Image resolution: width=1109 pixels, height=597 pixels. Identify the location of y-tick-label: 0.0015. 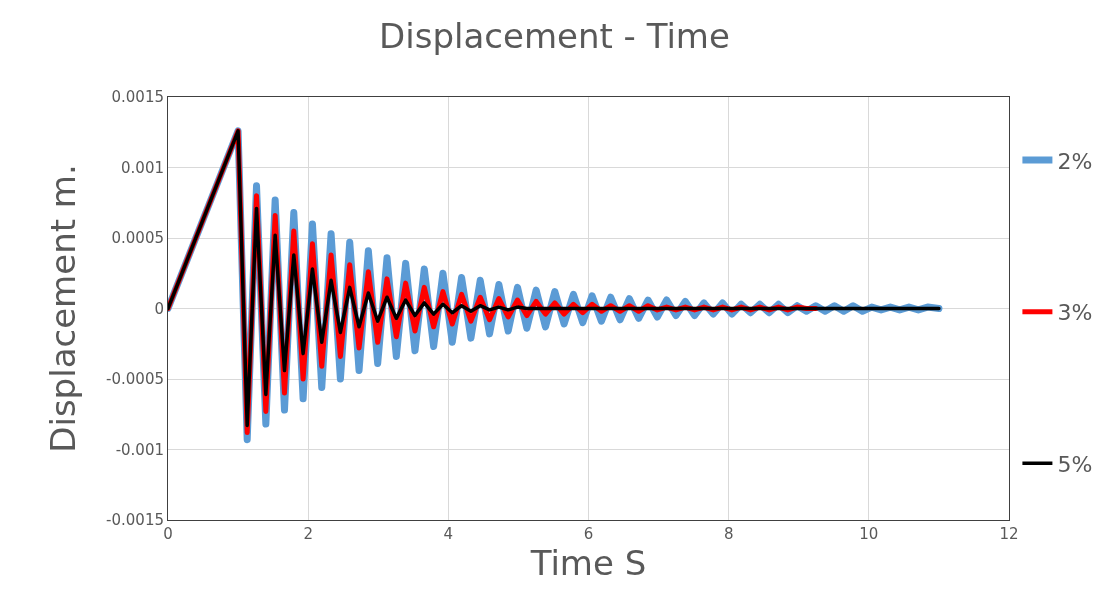
(137, 97).